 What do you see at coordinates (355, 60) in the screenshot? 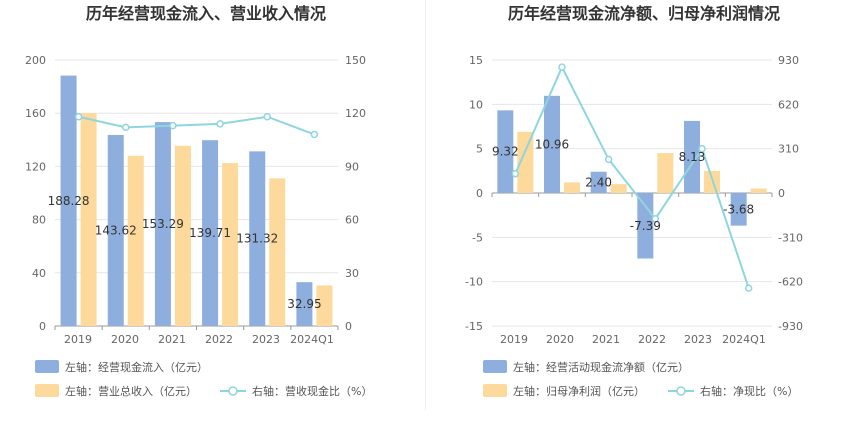
I see `right-axis-tick-label: 150` at bounding box center [355, 60].